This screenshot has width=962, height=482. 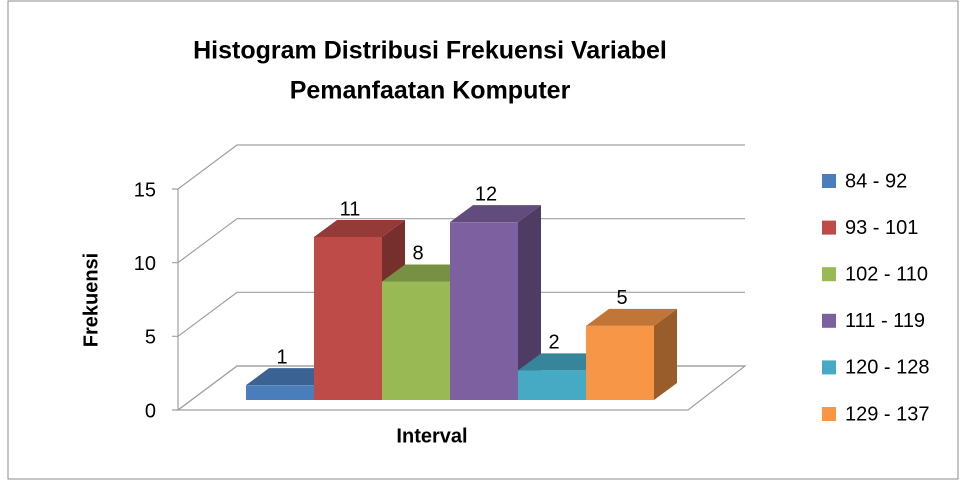 What do you see at coordinates (458, 167) in the screenshot?
I see `grid-line` at bounding box center [458, 167].